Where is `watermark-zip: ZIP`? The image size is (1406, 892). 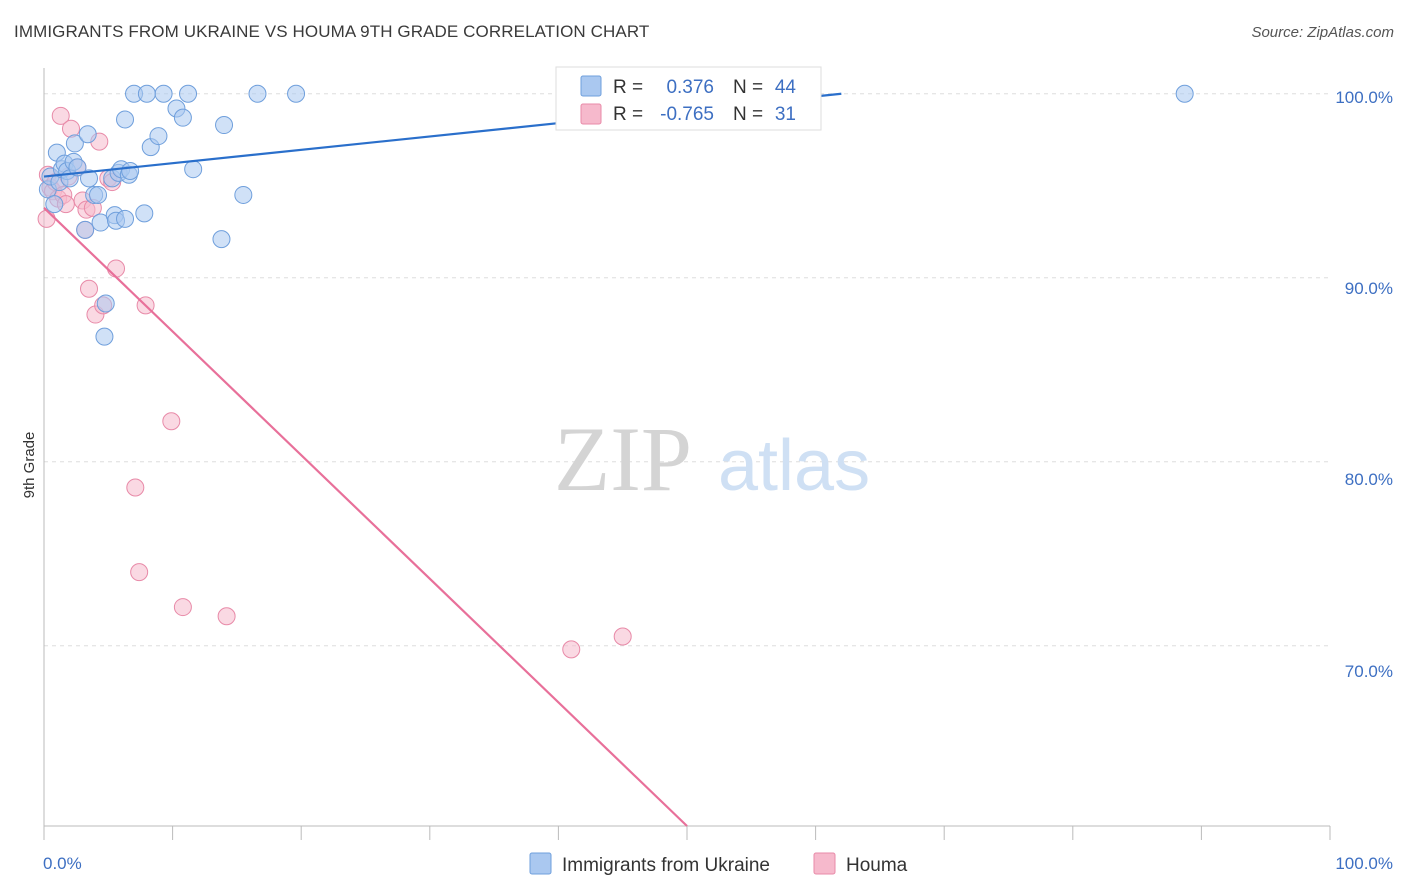
watermark-zip: ZIP is located at coordinates (623, 459).